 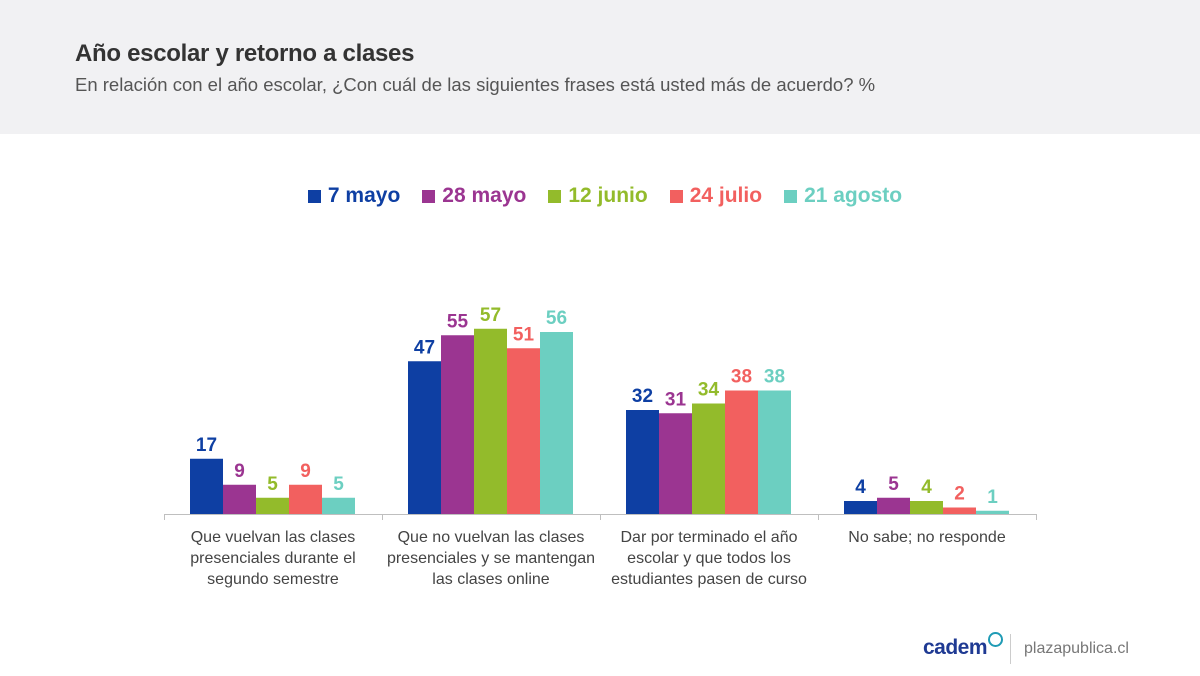 What do you see at coordinates (709, 537) in the screenshot?
I see `category-label: Dar por terminado el año` at bounding box center [709, 537].